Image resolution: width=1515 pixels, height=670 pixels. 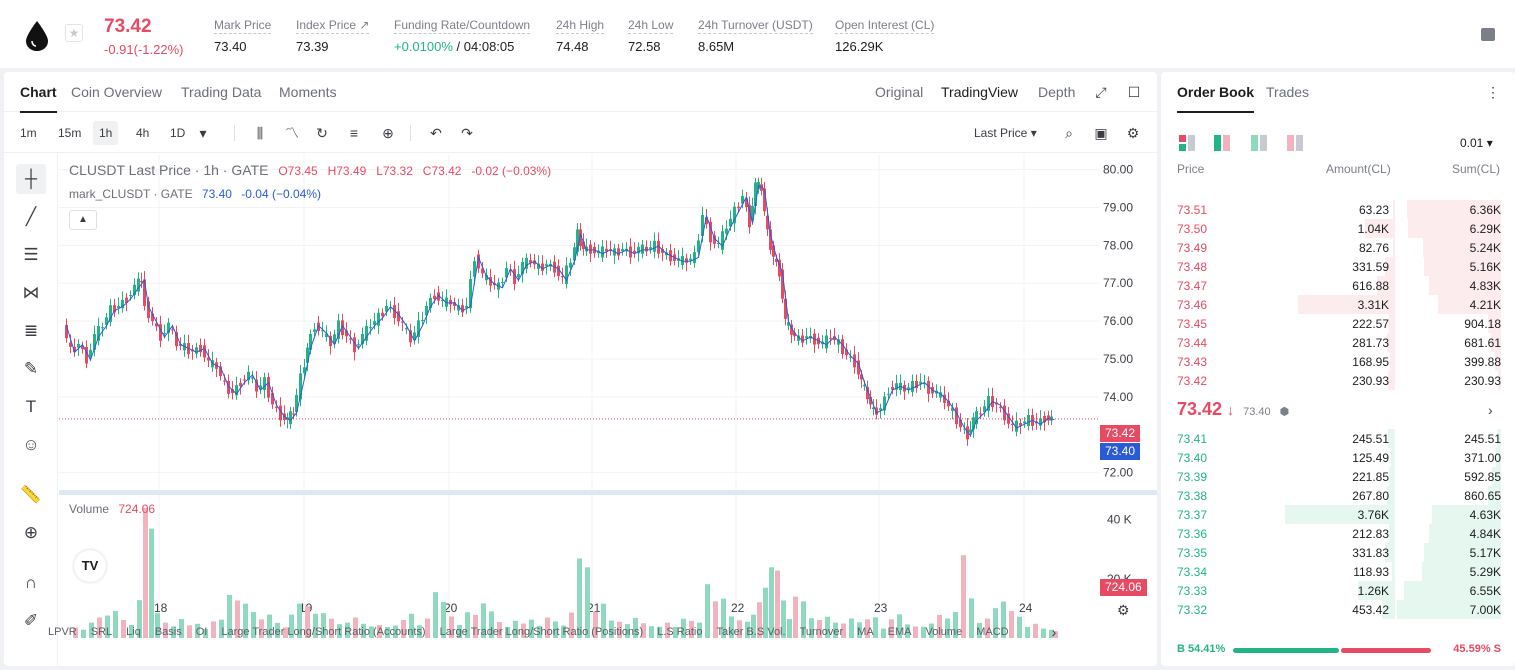 I want to click on bid-row: 73.34 118.93 5.29K, so click(x=1338, y=571).